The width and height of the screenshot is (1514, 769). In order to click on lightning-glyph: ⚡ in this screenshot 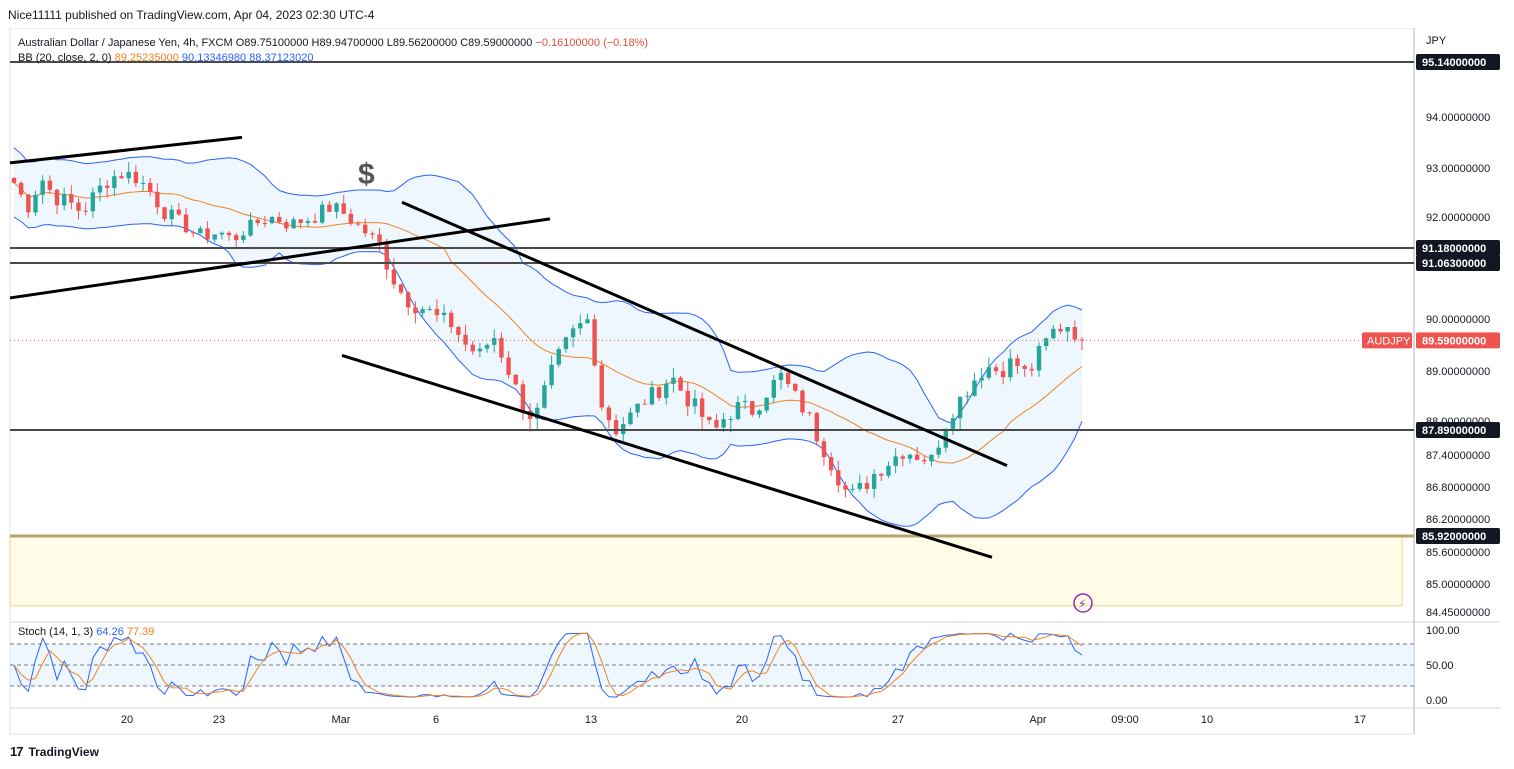, I will do `click(1082, 604)`.